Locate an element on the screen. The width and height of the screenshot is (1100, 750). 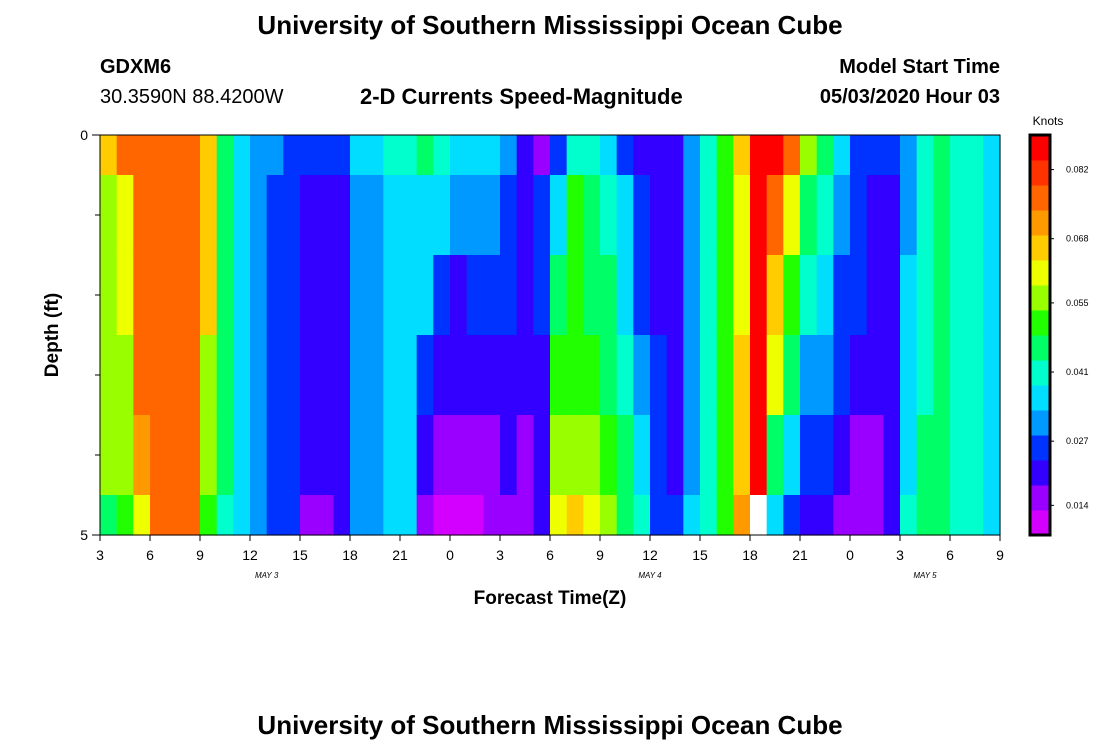
colorbar-tick-label: 0.082 is located at coordinates (1077, 170).